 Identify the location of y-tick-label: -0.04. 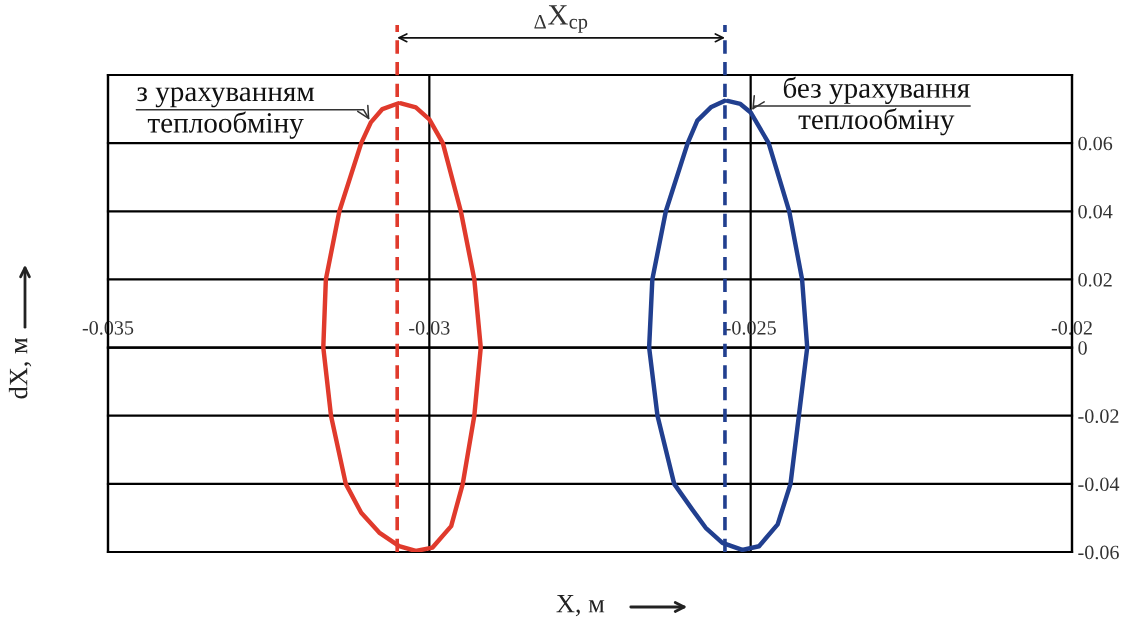
(1099, 484).